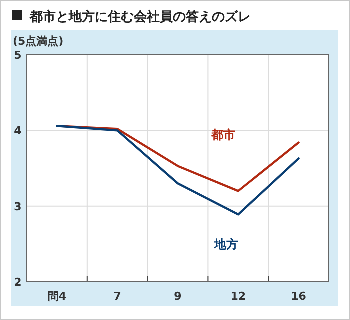 The image size is (350, 320). Describe the element at coordinates (140, 17) in the screenshot. I see `chart-title: 都市と地方に住む会社員の答えのズレ` at that location.